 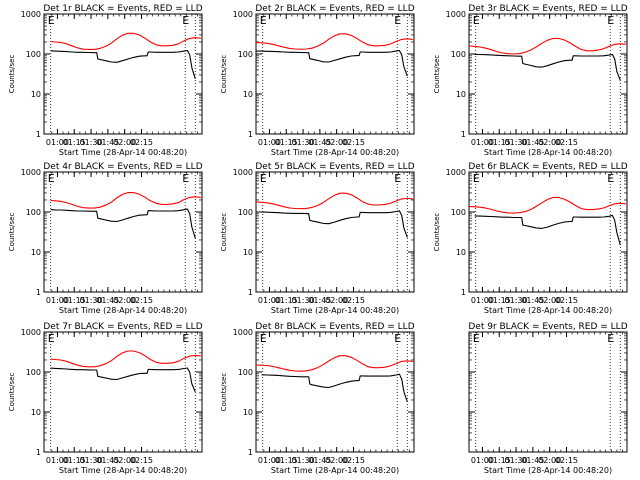 I want to click on panel-title: Det 5r BLACK = Events, RED = LLD, so click(x=334, y=167).